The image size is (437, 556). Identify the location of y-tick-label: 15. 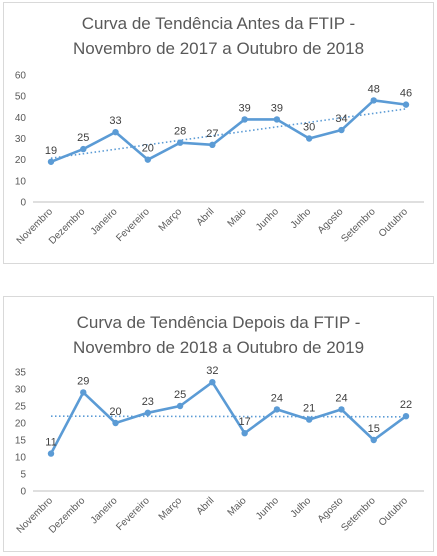
(21, 441).